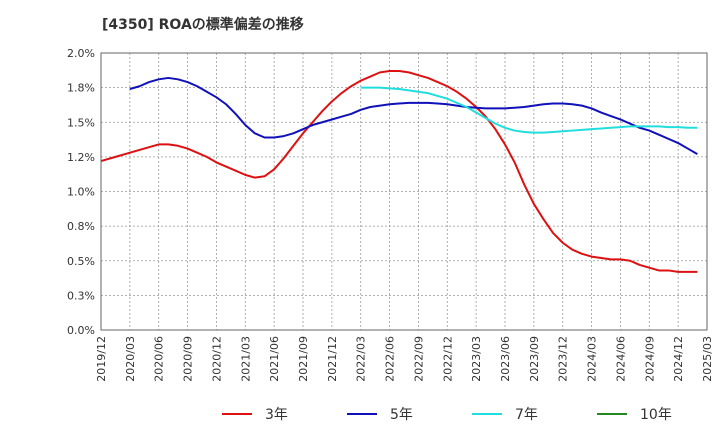  Describe the element at coordinates (81, 157) in the screenshot. I see `y-tick-label: 1.2%` at that location.